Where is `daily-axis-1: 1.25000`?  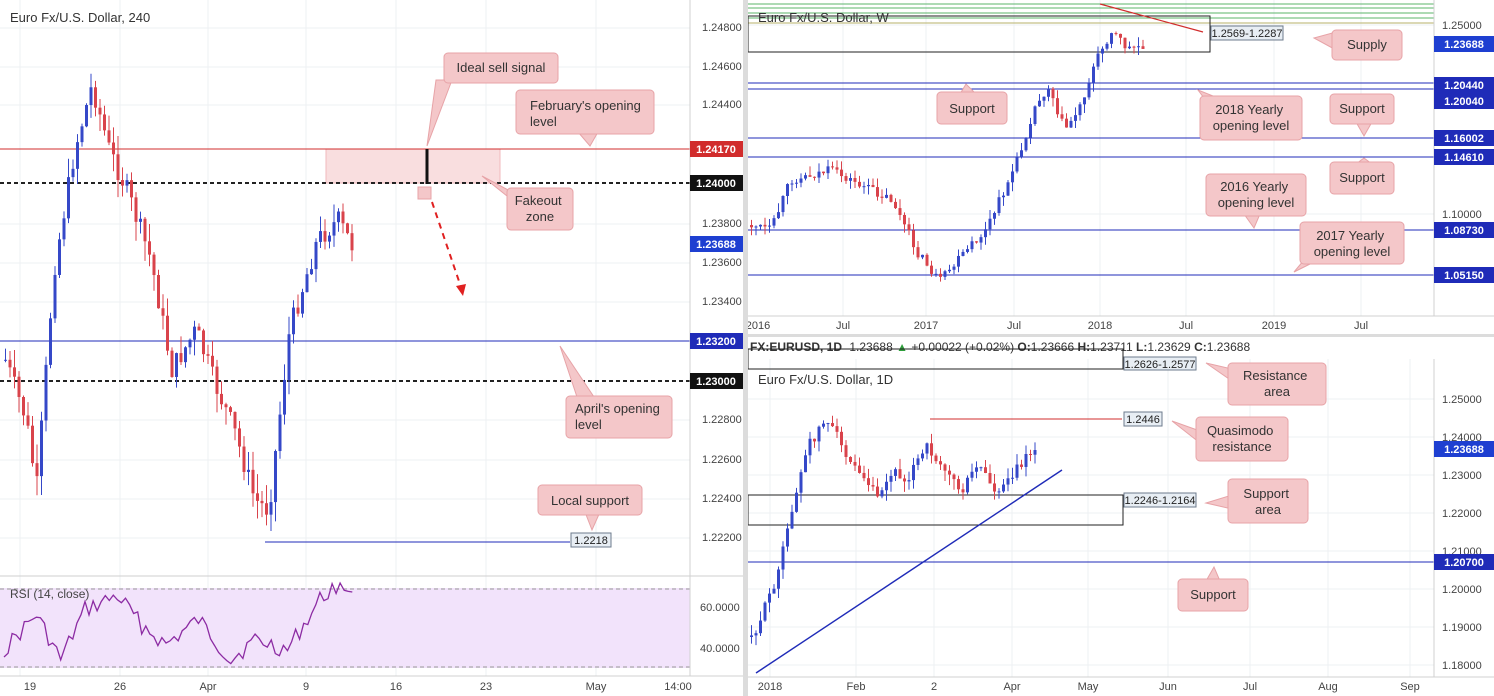 daily-axis-1: 1.25000 is located at coordinates (1462, 400).